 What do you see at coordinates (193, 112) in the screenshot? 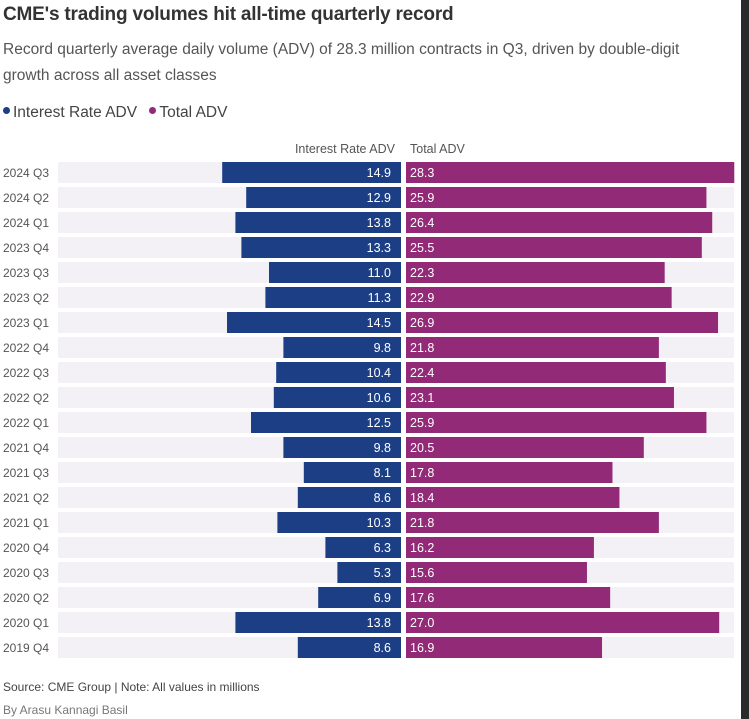
I see `legend-label: Total ADV` at bounding box center [193, 112].